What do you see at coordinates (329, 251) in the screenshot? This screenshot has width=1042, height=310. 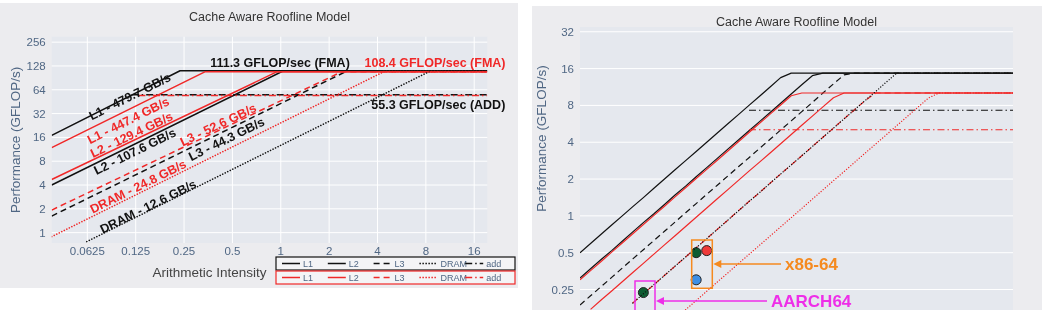 I see `x-tick-label: 2` at bounding box center [329, 251].